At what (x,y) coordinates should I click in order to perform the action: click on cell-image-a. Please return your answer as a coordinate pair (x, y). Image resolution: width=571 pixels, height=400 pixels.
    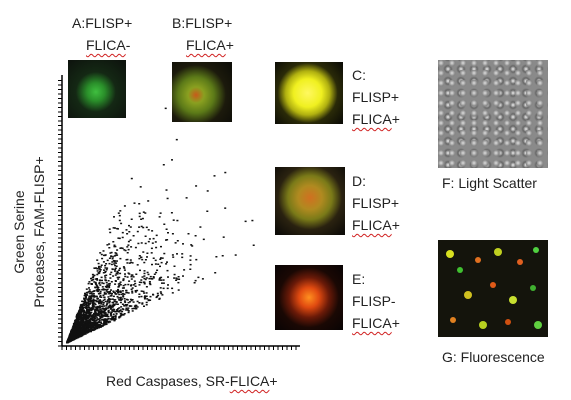
    Looking at the image, I should click on (97, 89).